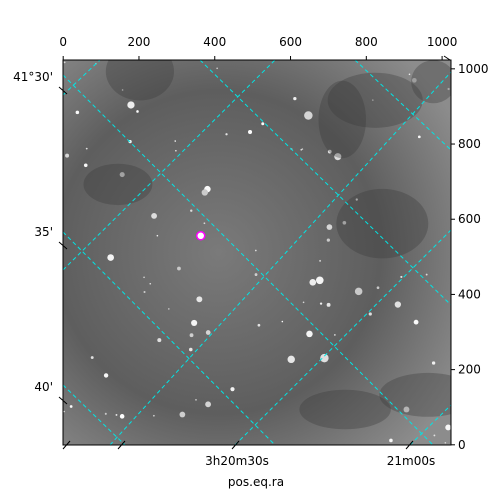  I want to click on x-tick-label: 0, so click(63, 42).